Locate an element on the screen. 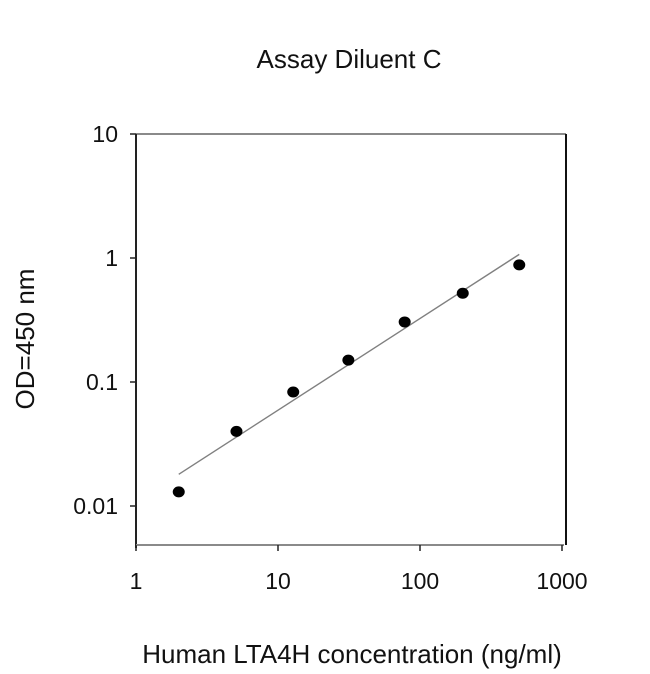 The width and height of the screenshot is (650, 674). y-tick-label: 0.01 is located at coordinates (95, 506).